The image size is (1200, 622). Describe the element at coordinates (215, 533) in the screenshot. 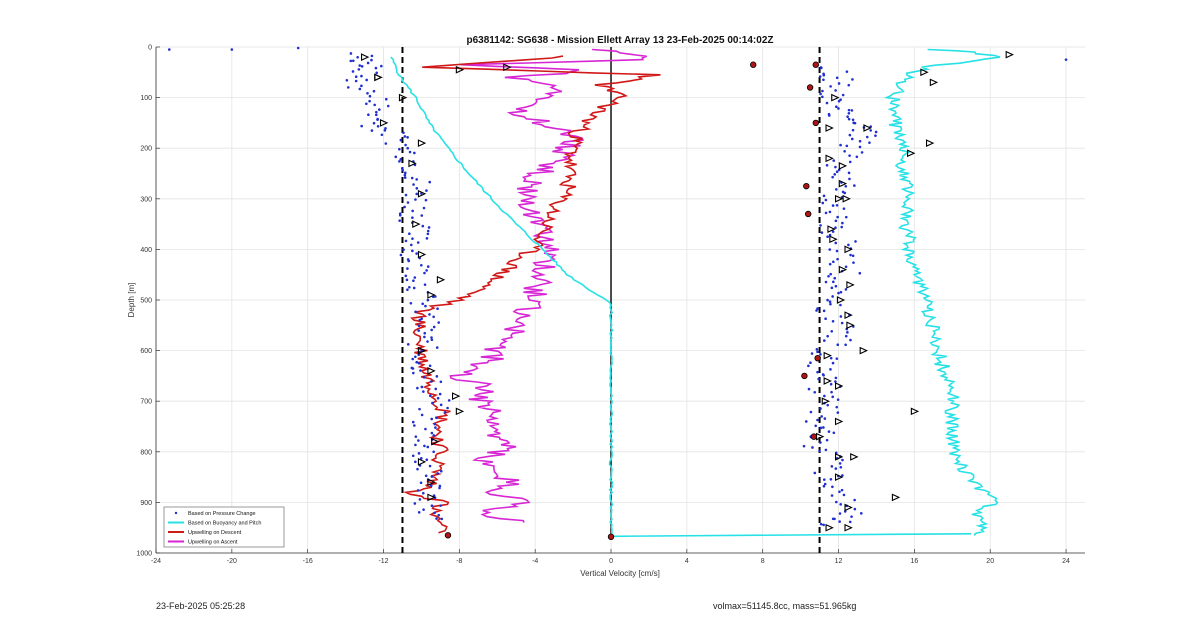

I see `legend-label: Upwelling on Descent` at that location.